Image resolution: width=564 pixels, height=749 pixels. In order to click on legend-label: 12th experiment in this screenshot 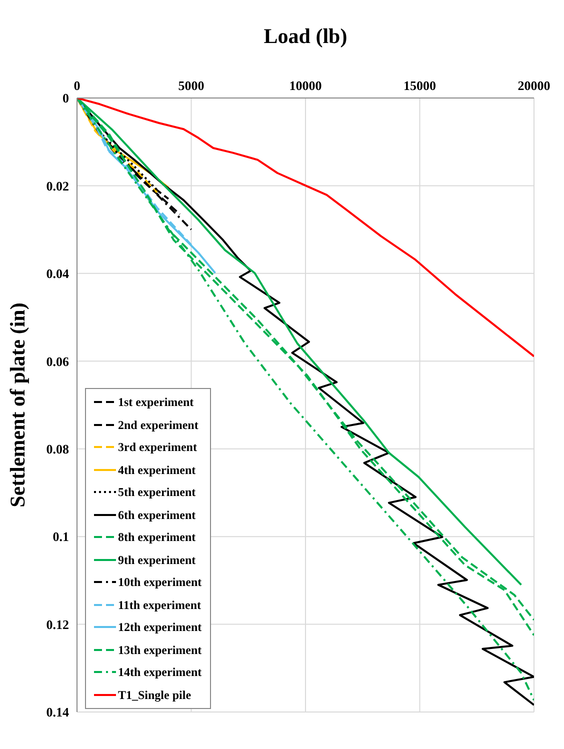, I will do `click(160, 627)`.